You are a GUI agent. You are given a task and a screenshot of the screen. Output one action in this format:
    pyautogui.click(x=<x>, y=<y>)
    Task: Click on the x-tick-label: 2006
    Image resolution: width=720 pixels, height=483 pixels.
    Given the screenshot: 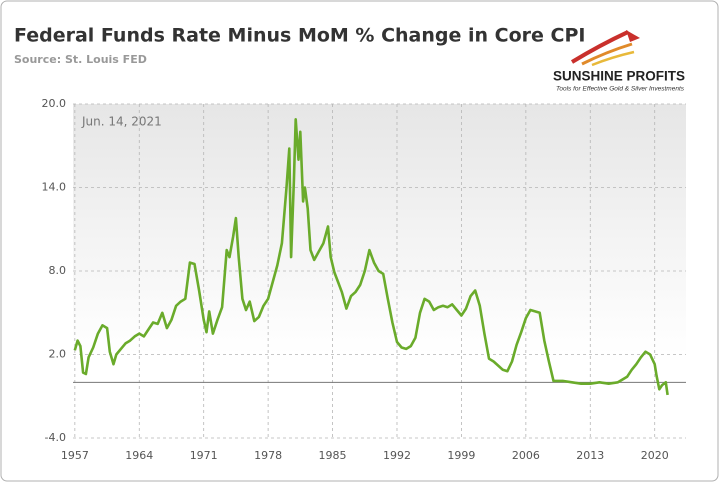 What is the action you would take?
    pyautogui.click(x=526, y=455)
    